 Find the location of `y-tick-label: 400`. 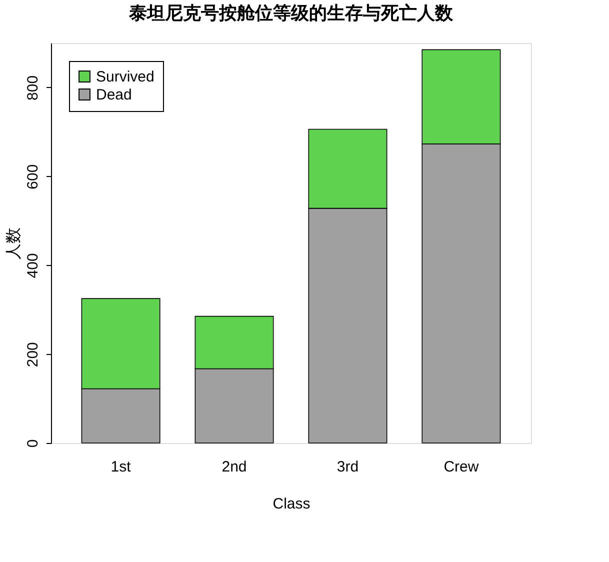

y-tick-label: 400 is located at coordinates (33, 265).